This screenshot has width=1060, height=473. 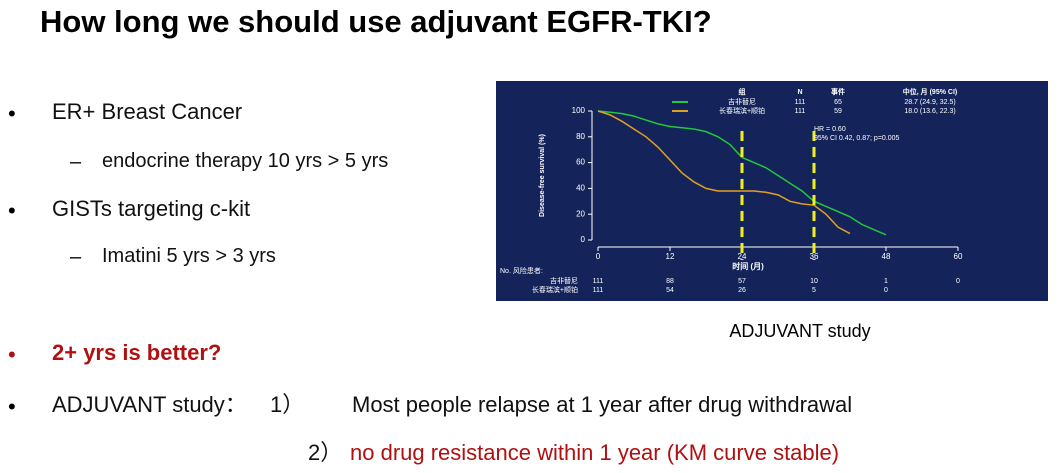 I want to click on risk-group: 长春瑞滨+顺铂, so click(x=555, y=289).